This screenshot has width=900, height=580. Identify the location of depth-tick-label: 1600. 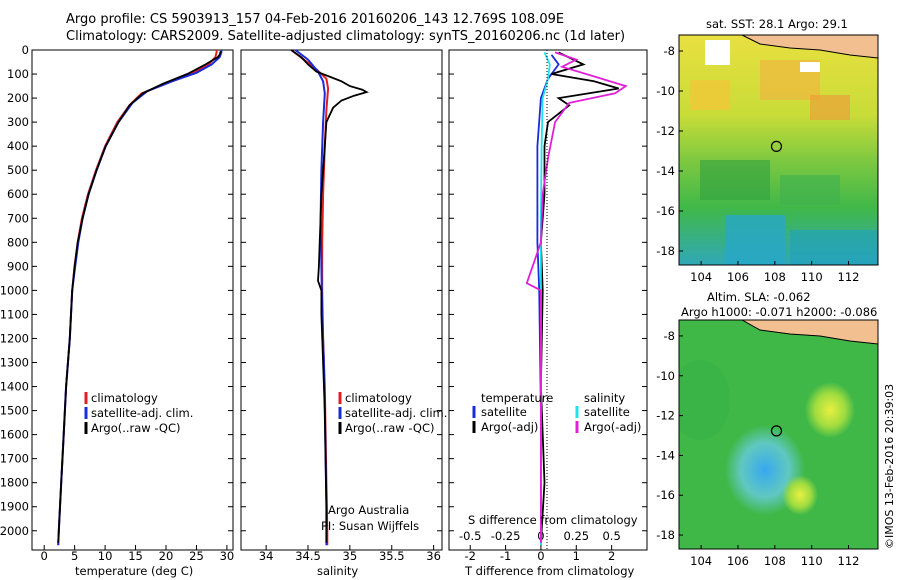
(14, 435).